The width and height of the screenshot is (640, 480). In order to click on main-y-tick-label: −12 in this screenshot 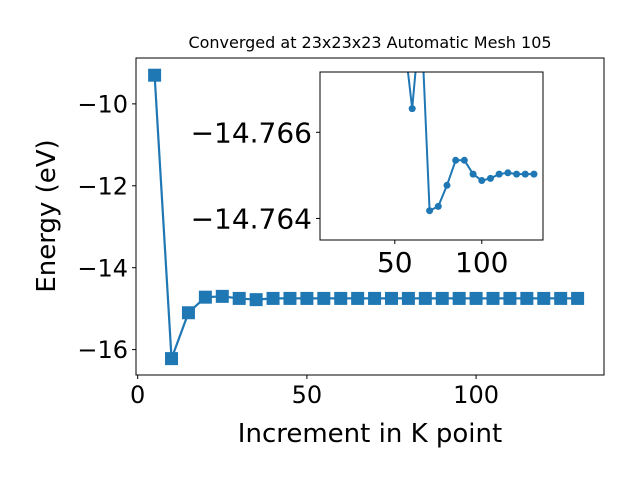, I will do `click(102, 186)`.